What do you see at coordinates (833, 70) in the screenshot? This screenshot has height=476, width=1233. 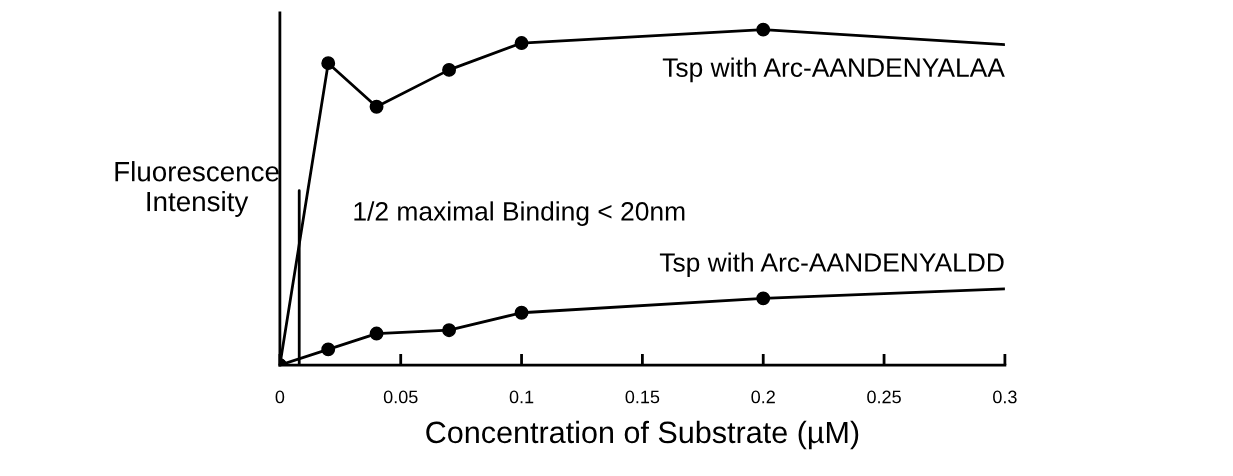 I see `series-label: Tsp with Arc-AANDENYALAA` at bounding box center [833, 70].